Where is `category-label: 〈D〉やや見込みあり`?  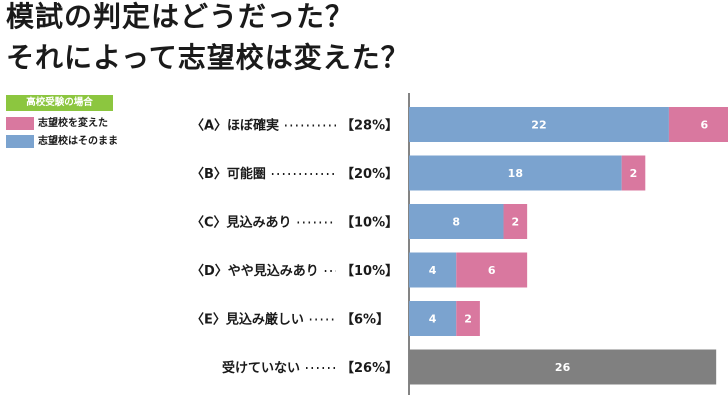
category-label: 〈D〉やや見込みあり is located at coordinates (255, 271).